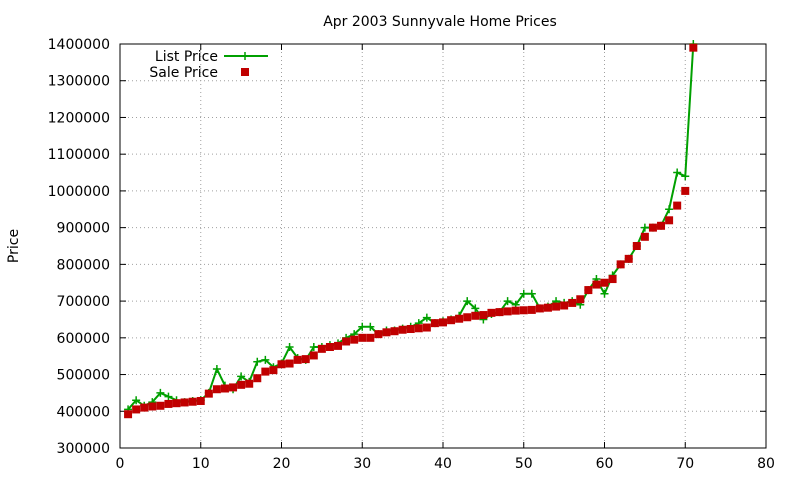 The image size is (800, 484). What do you see at coordinates (83, 412) in the screenshot?
I see `y-tick-label: 400000` at bounding box center [83, 412].